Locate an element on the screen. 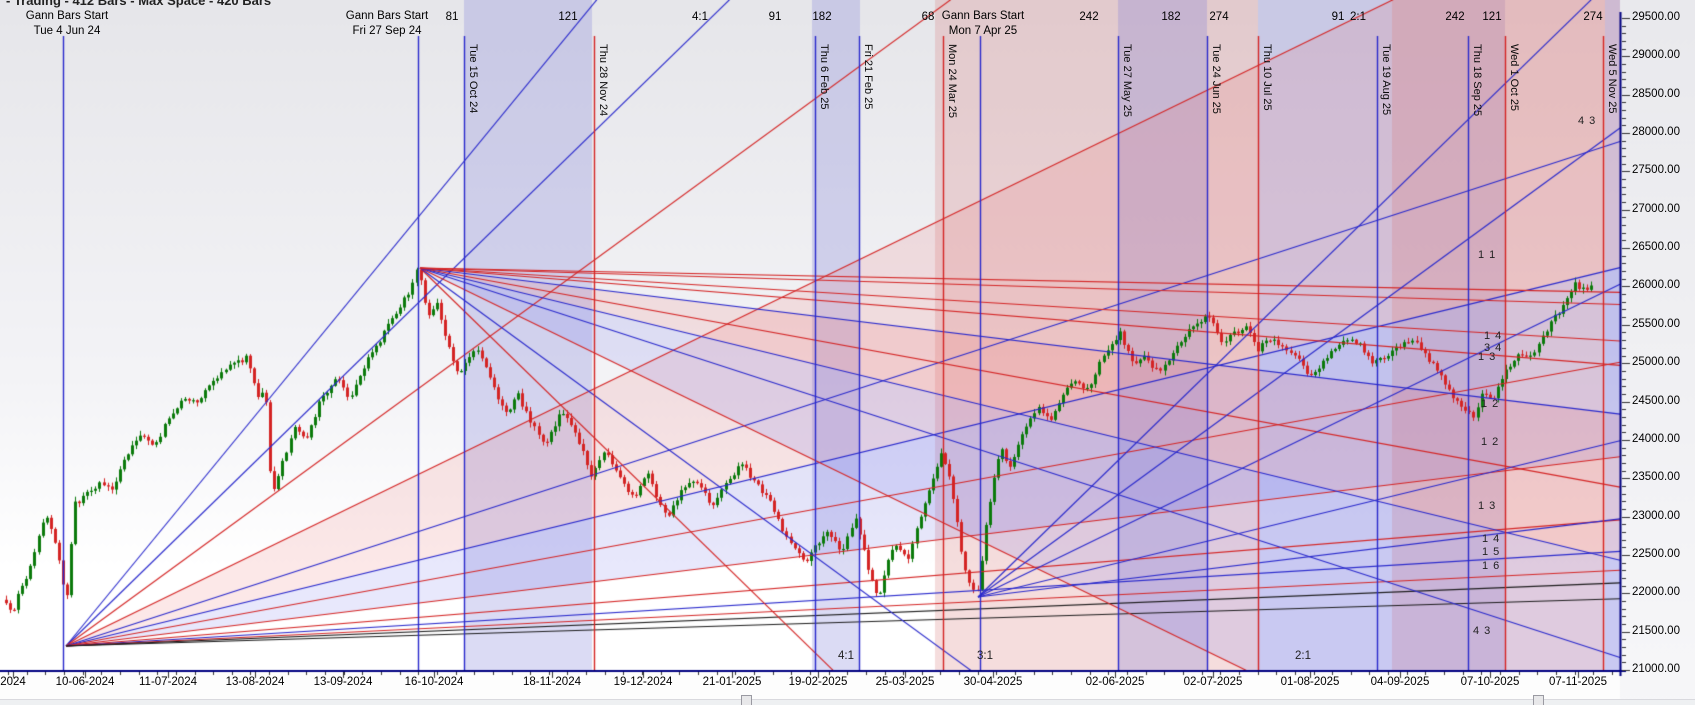  bottom-strip is located at coordinates (847, 702).